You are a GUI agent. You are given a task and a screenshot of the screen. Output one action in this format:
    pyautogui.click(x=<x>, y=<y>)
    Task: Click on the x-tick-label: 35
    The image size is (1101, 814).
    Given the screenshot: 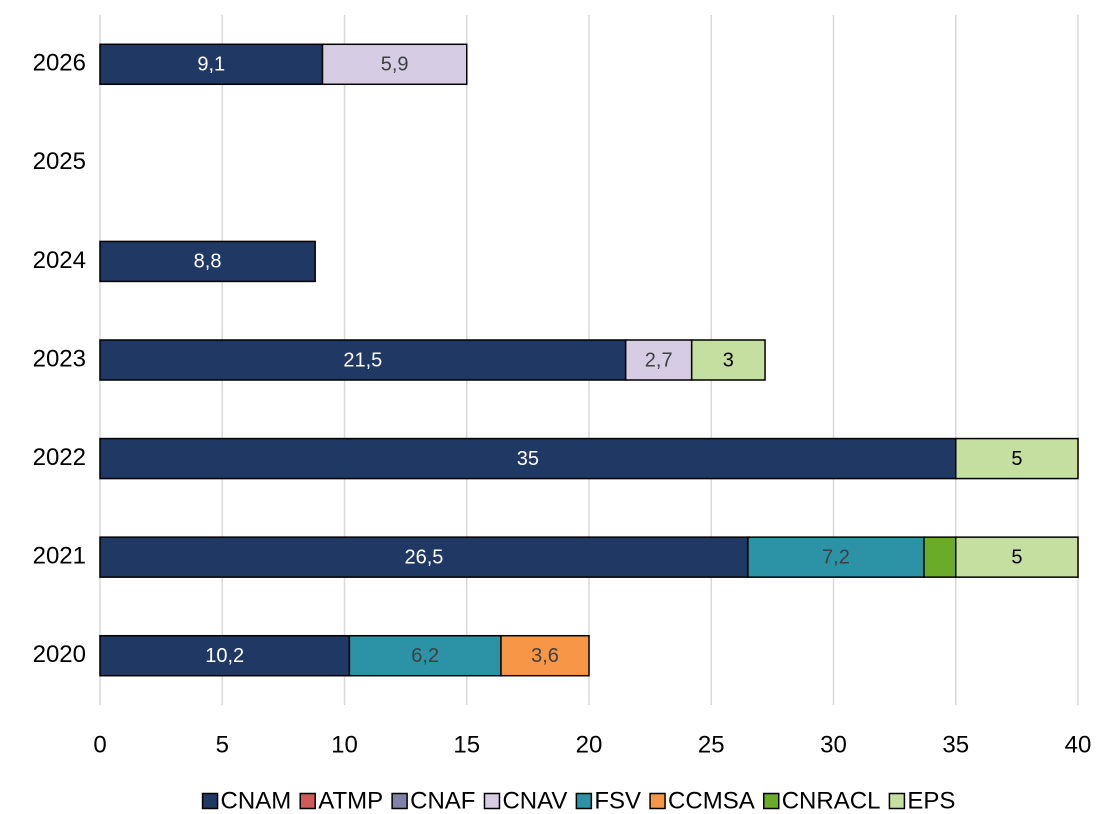 What is the action you would take?
    pyautogui.click(x=955, y=744)
    